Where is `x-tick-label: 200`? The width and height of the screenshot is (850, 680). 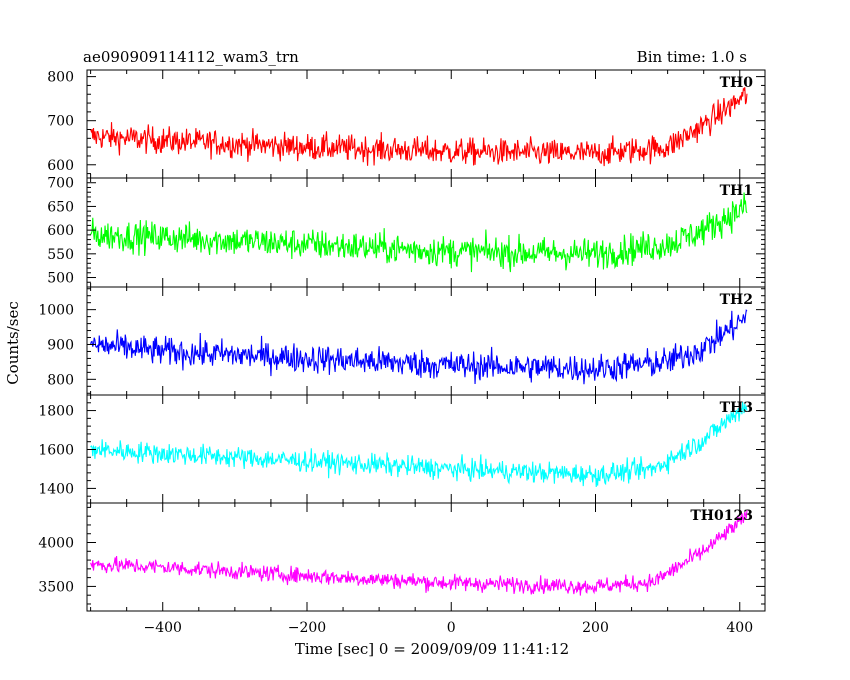
x-tick-label: 200 is located at coordinates (595, 628).